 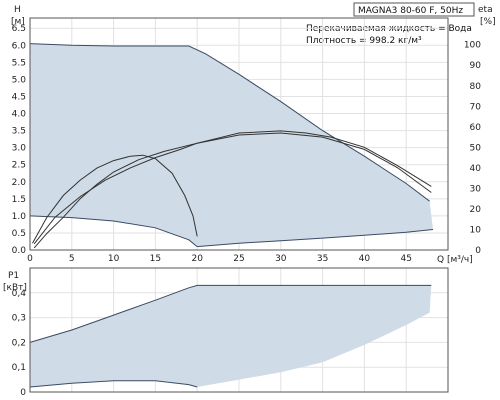 I want to click on y-tick-label-9: 4.5, so click(x=19, y=97).